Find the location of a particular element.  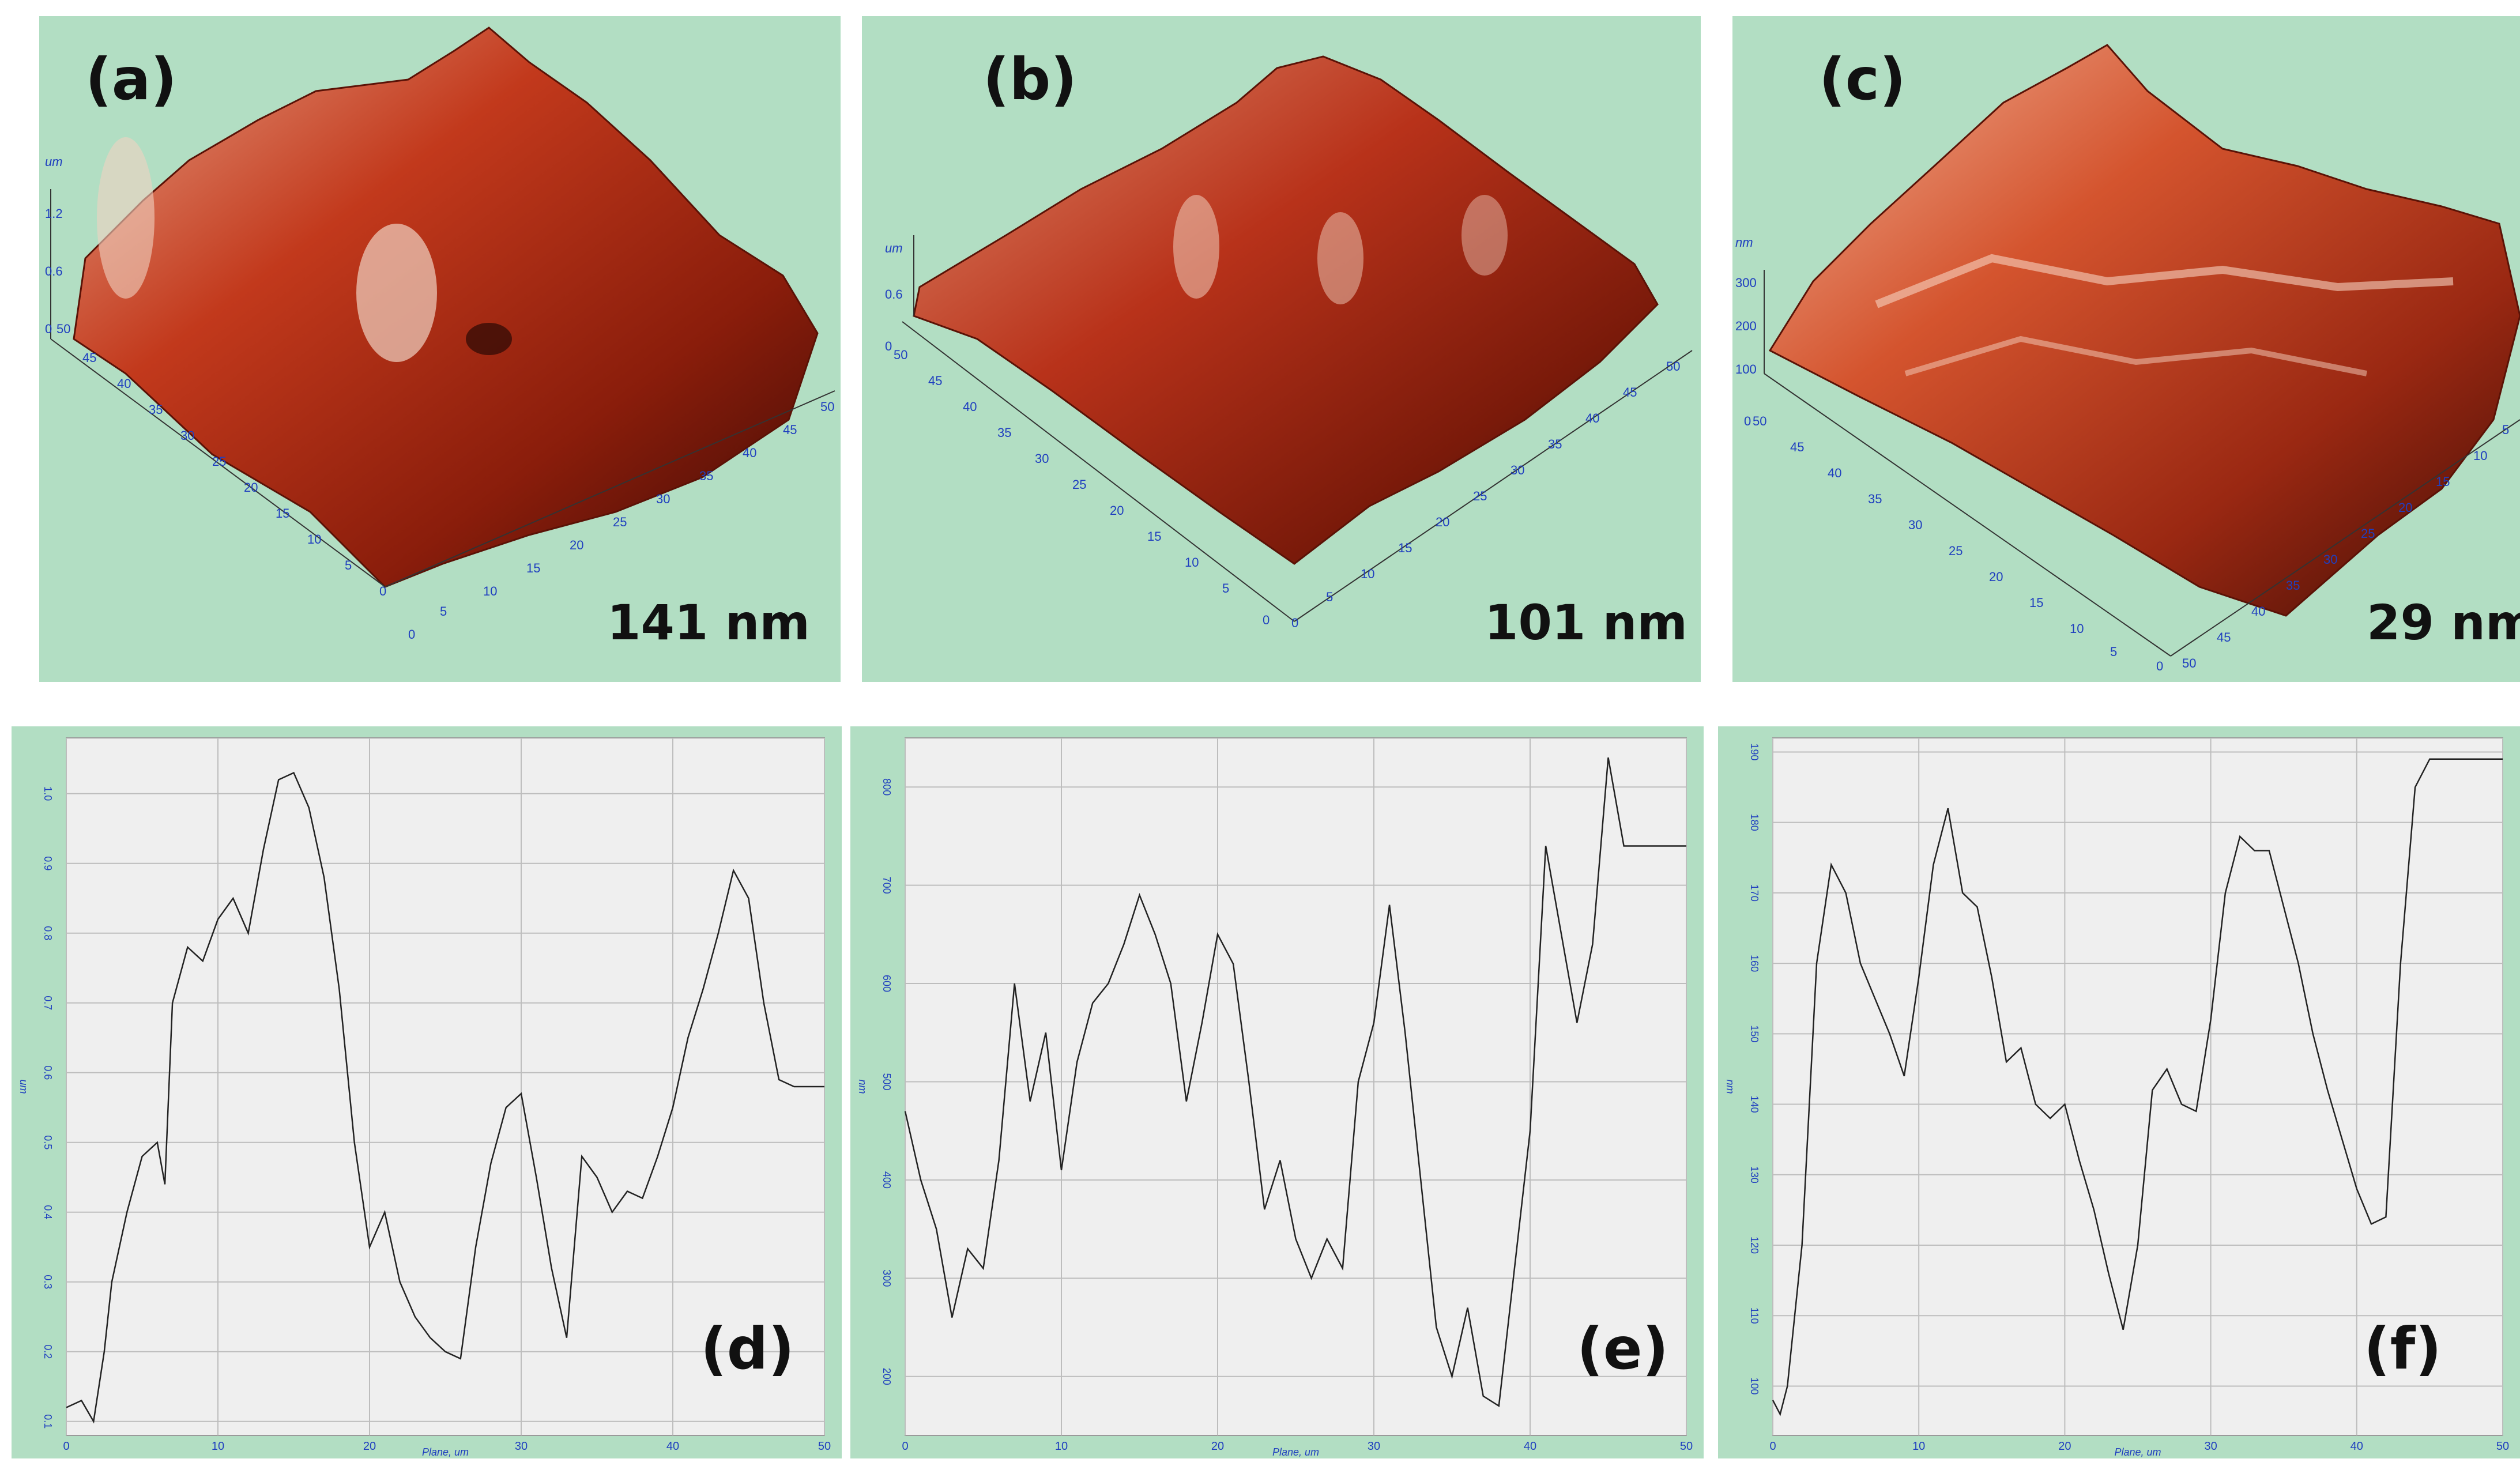

z-tick: 100 is located at coordinates (1746, 369).